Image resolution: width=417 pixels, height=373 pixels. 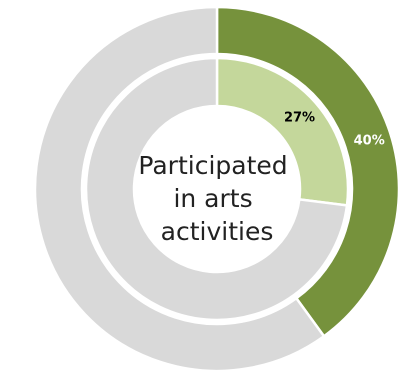 I want to click on center-label-line-1: Participated, so click(x=212, y=165).